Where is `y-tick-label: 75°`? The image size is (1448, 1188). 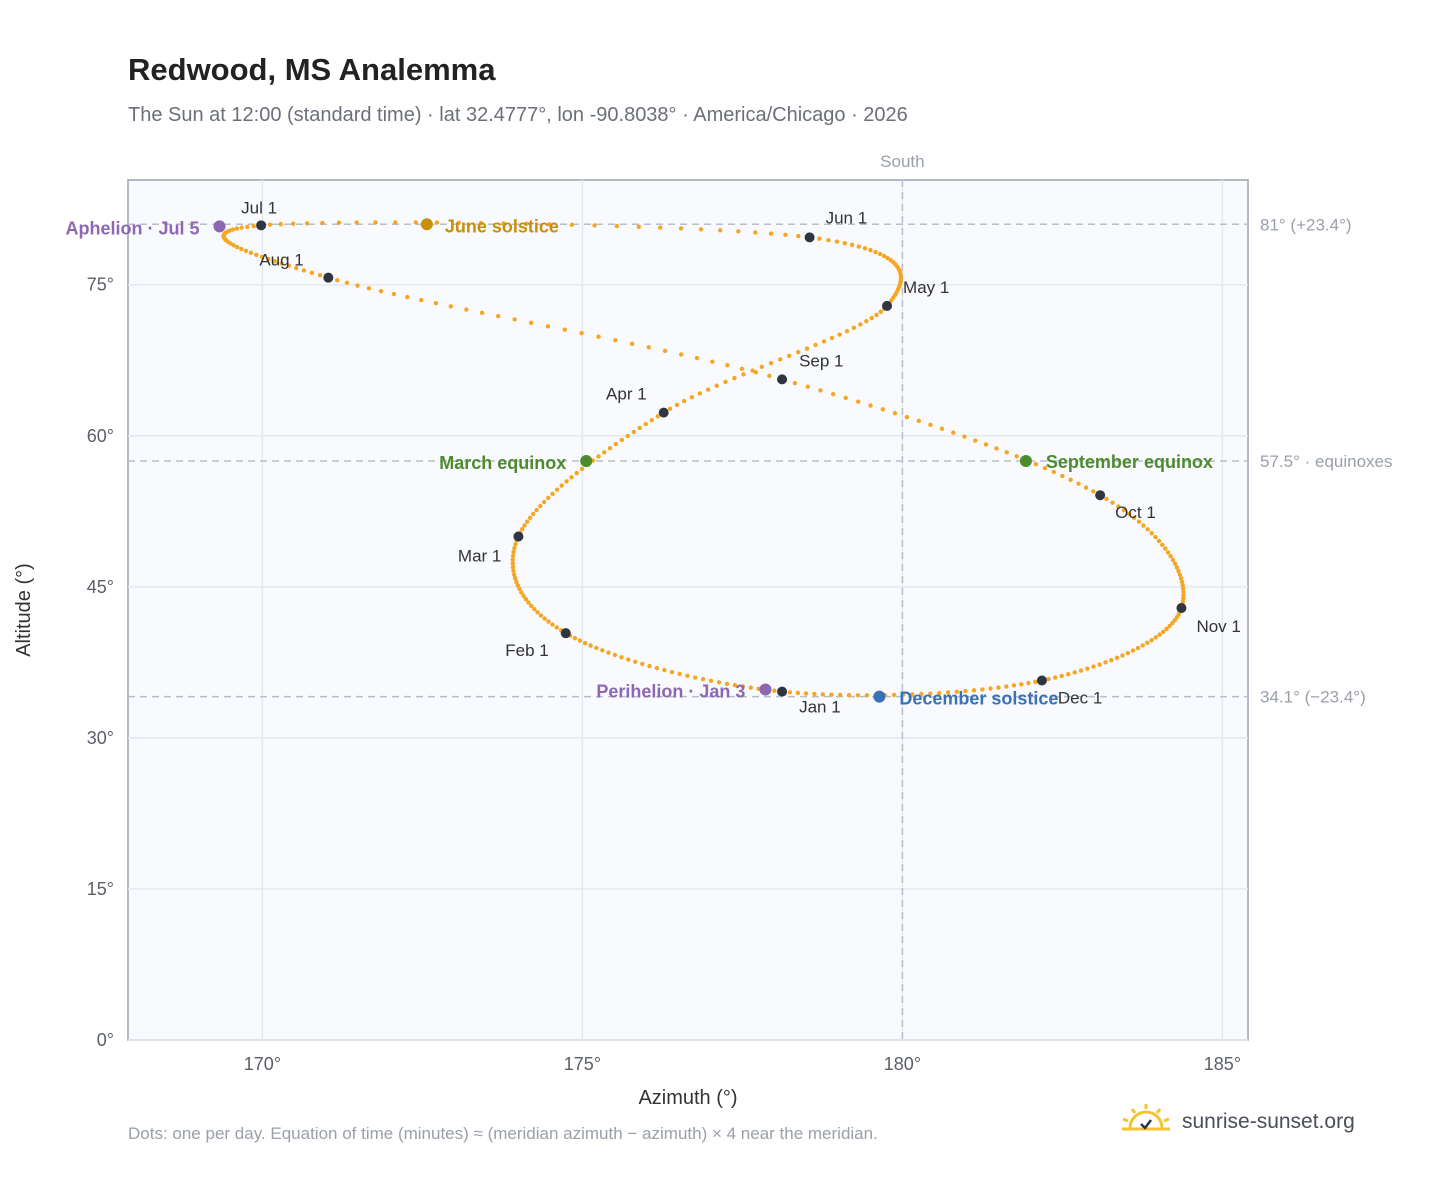 y-tick-label: 75° is located at coordinates (100, 285).